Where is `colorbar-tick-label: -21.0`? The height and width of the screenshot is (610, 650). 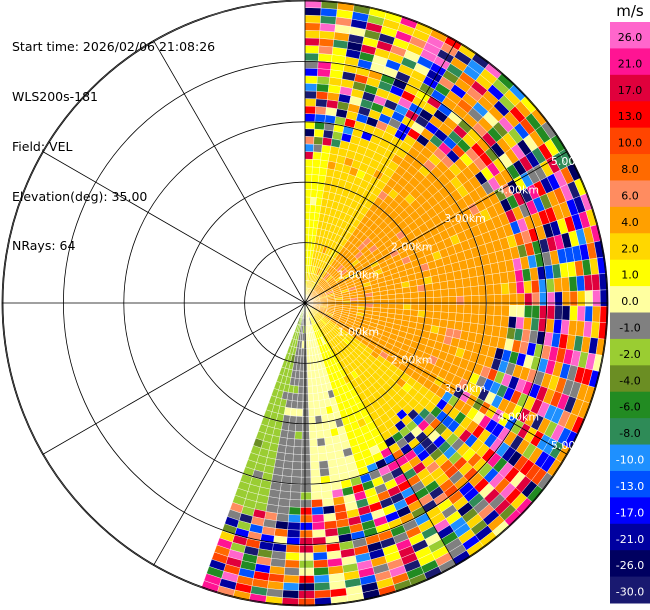 colorbar-tick-label: -21.0 is located at coordinates (630, 539).